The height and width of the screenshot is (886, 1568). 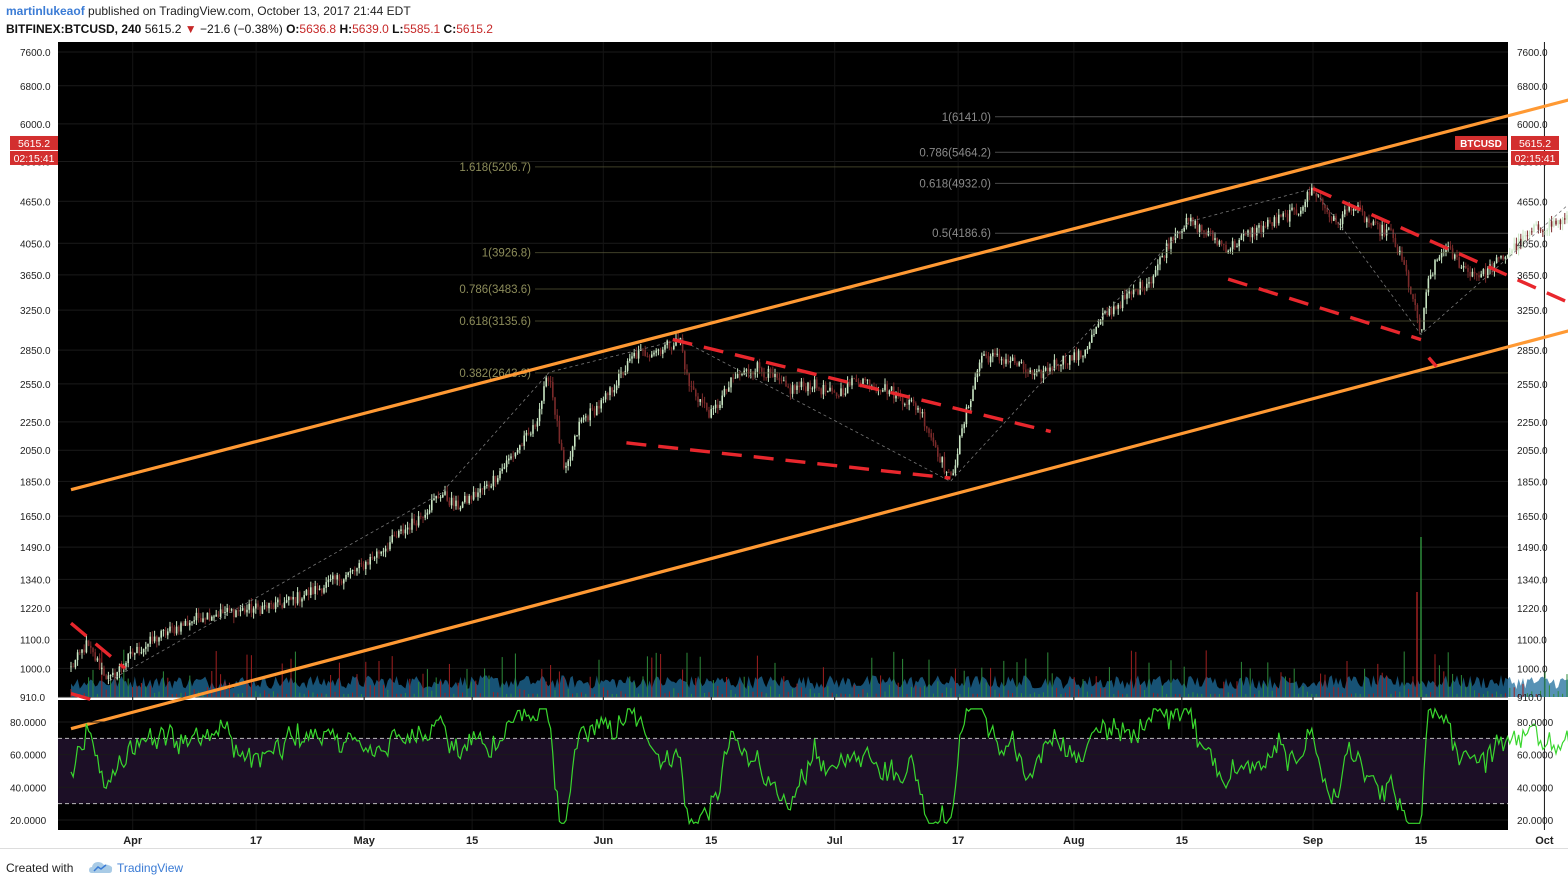 What do you see at coordinates (35, 311) in the screenshot?
I see `price-axis-left-label: 3250.0` at bounding box center [35, 311].